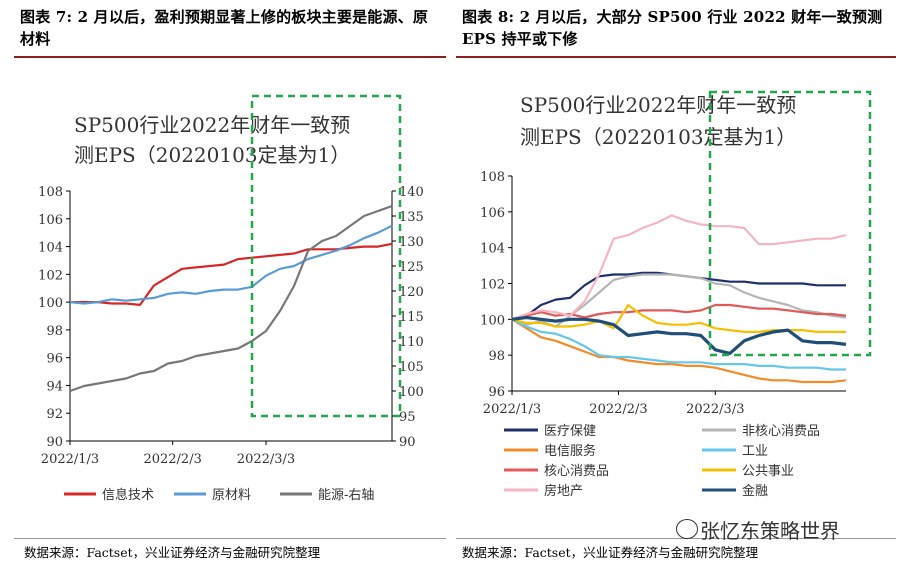 The image size is (908, 572). I want to click on legend-label: 公共事业, so click(768, 471).